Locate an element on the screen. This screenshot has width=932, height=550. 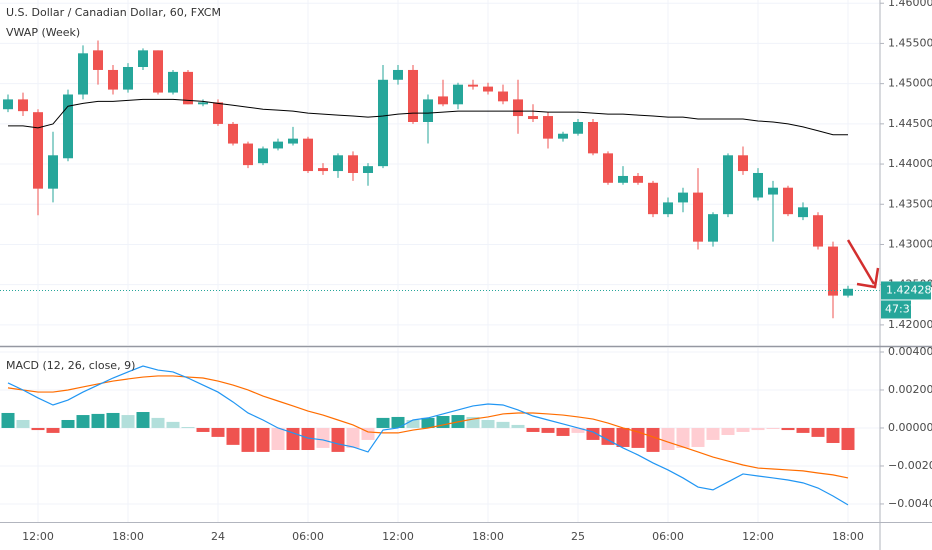
y-tick-label: 0.00000 is located at coordinates (910, 427).